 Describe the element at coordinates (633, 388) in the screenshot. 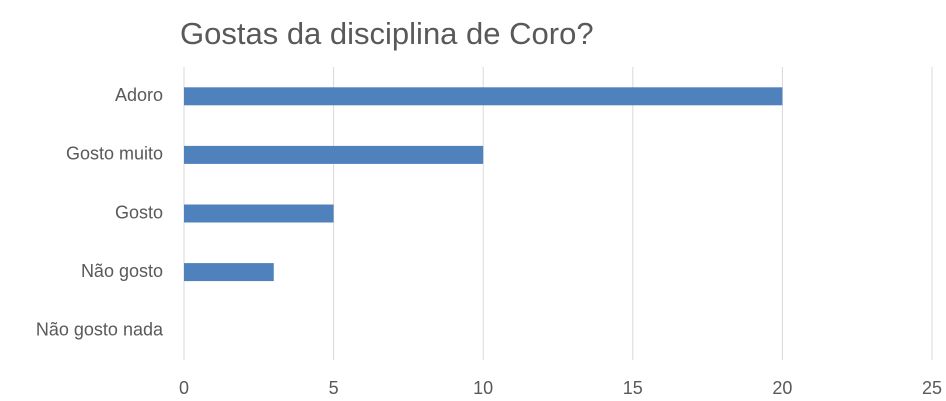

I see `x-tick-label: 15` at that location.